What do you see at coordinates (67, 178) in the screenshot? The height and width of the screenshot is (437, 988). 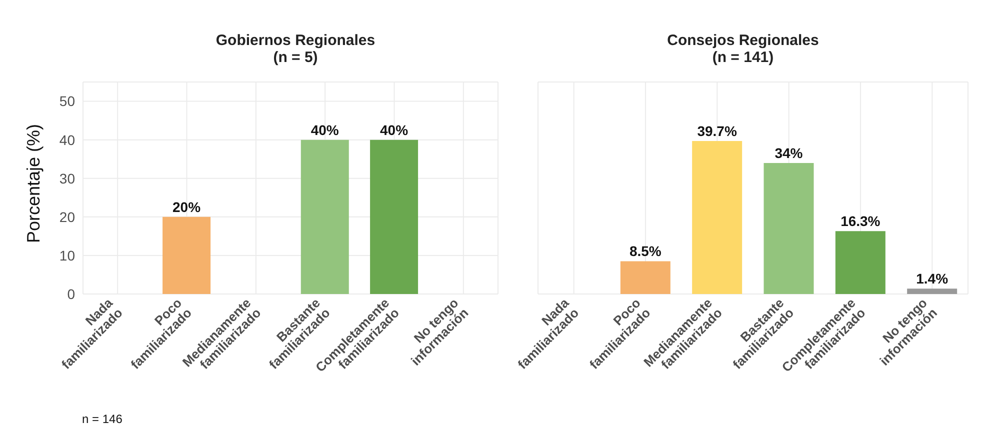 I see `y-tick-label: 30` at bounding box center [67, 178].